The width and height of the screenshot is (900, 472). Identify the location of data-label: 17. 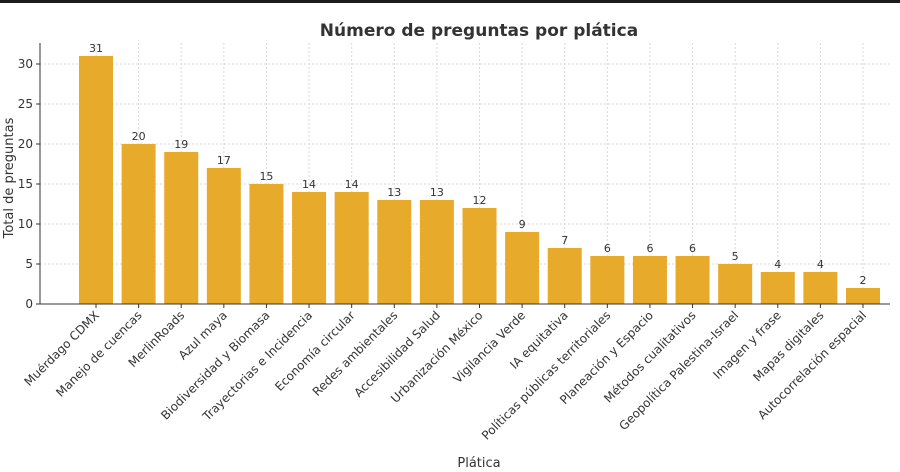
(224, 160).